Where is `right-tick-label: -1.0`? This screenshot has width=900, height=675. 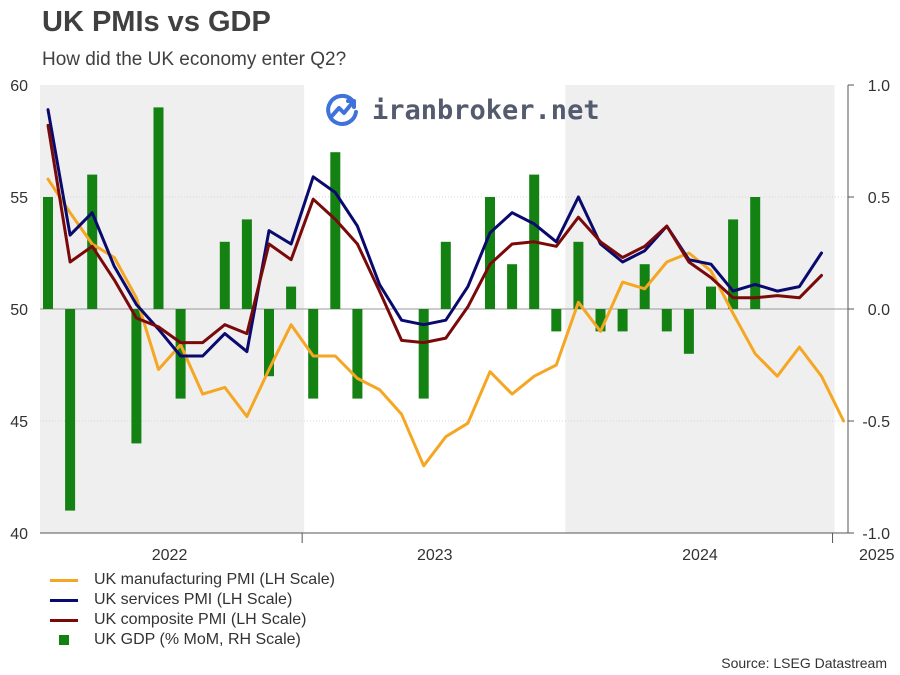
right-tick-label: -1.0 is located at coordinates (876, 534).